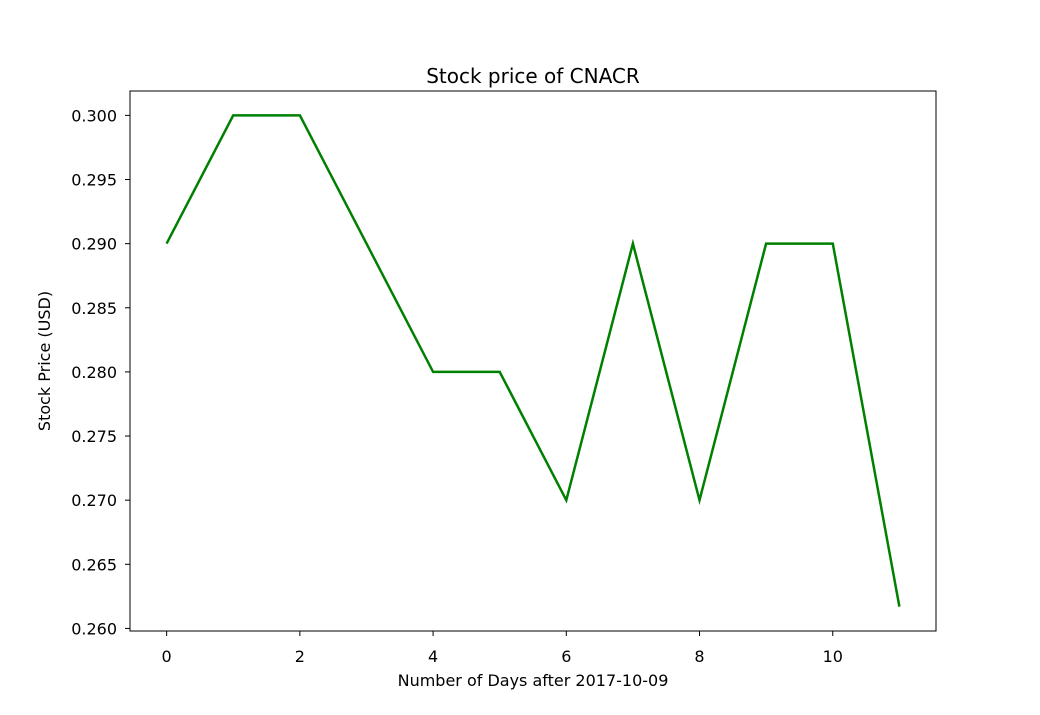 The width and height of the screenshot is (1040, 715). What do you see at coordinates (502, 648) in the screenshot?
I see `x-axis: 0 2 4 6 8 10` at bounding box center [502, 648].